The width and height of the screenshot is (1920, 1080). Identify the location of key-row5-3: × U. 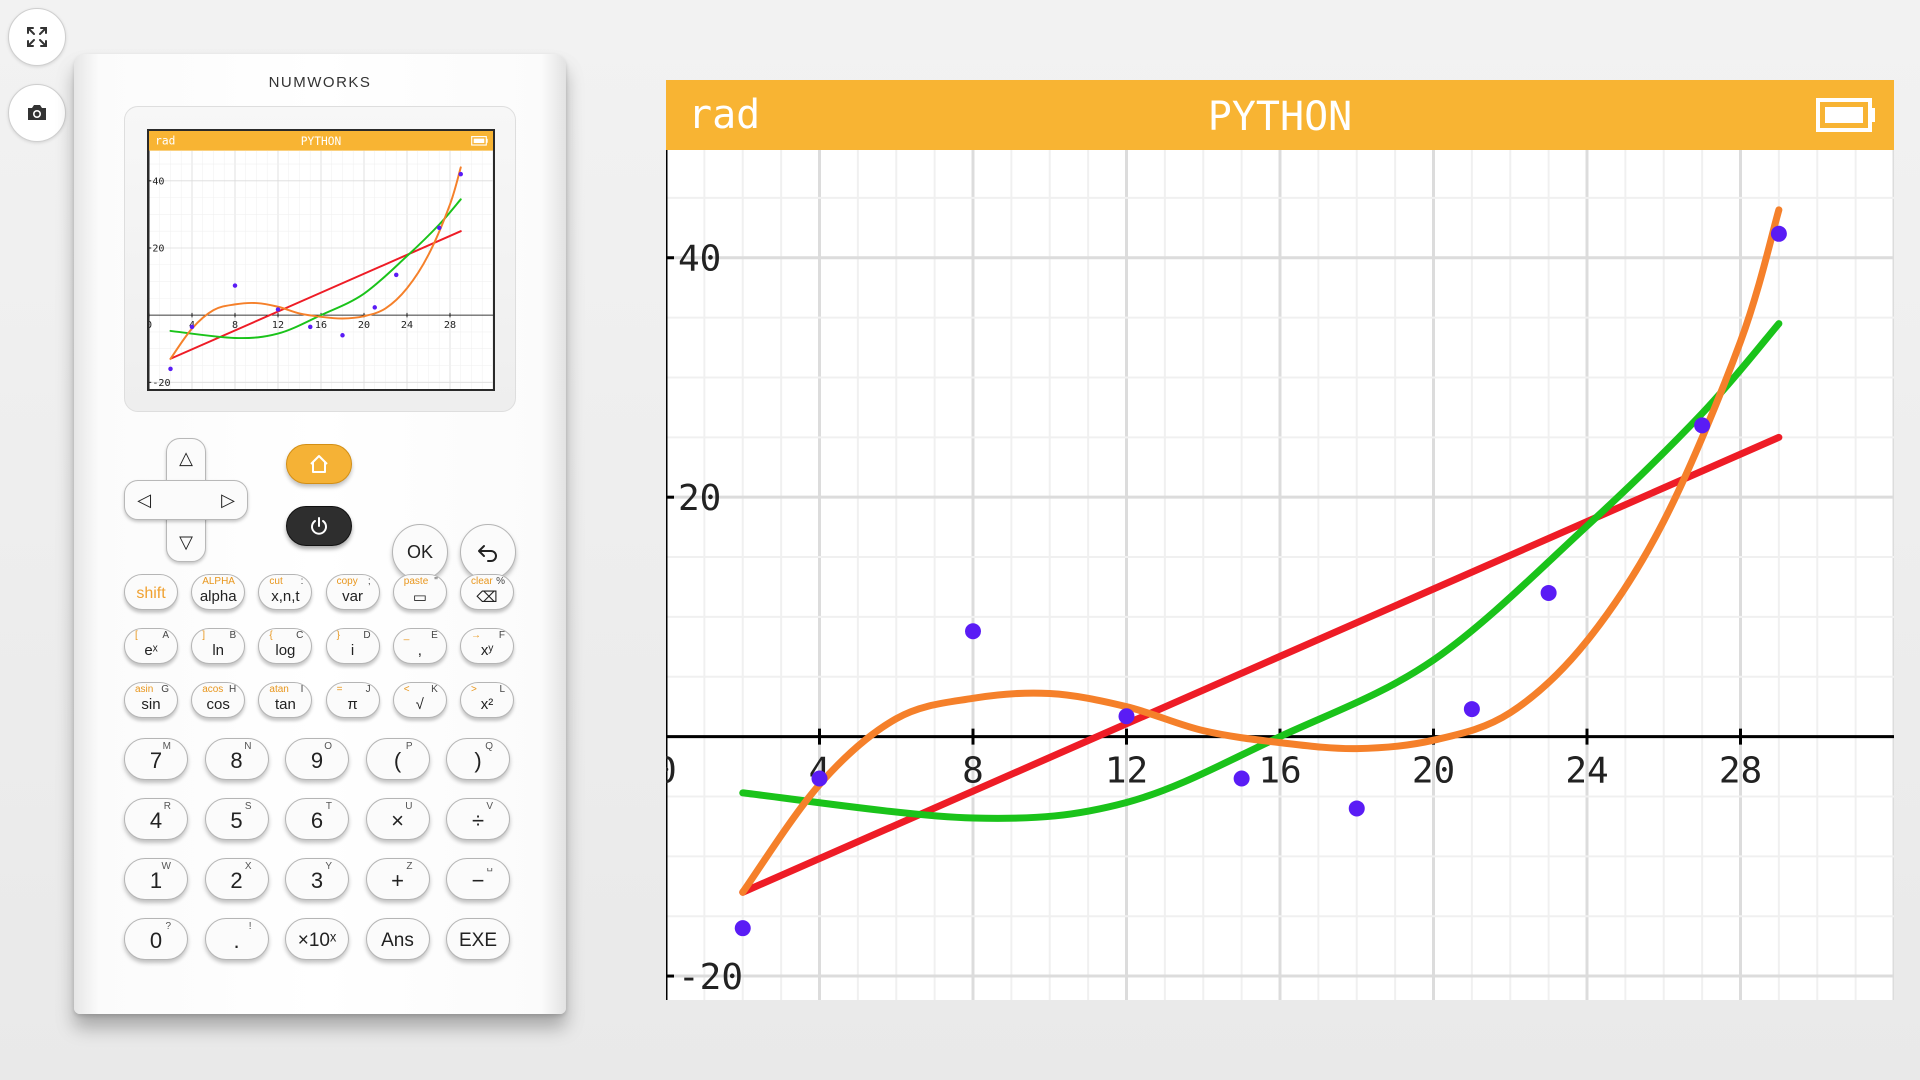
(397, 819).